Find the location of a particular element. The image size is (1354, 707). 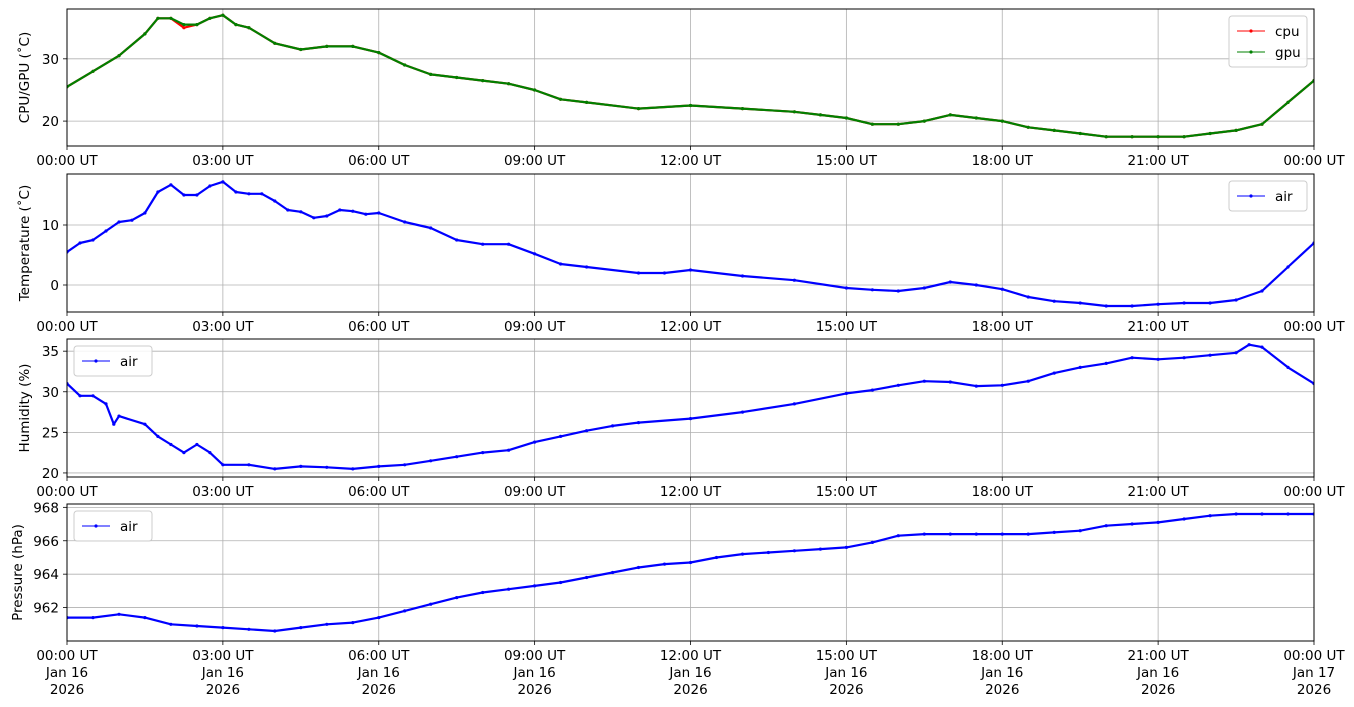

legend-box is located at coordinates (113, 526).